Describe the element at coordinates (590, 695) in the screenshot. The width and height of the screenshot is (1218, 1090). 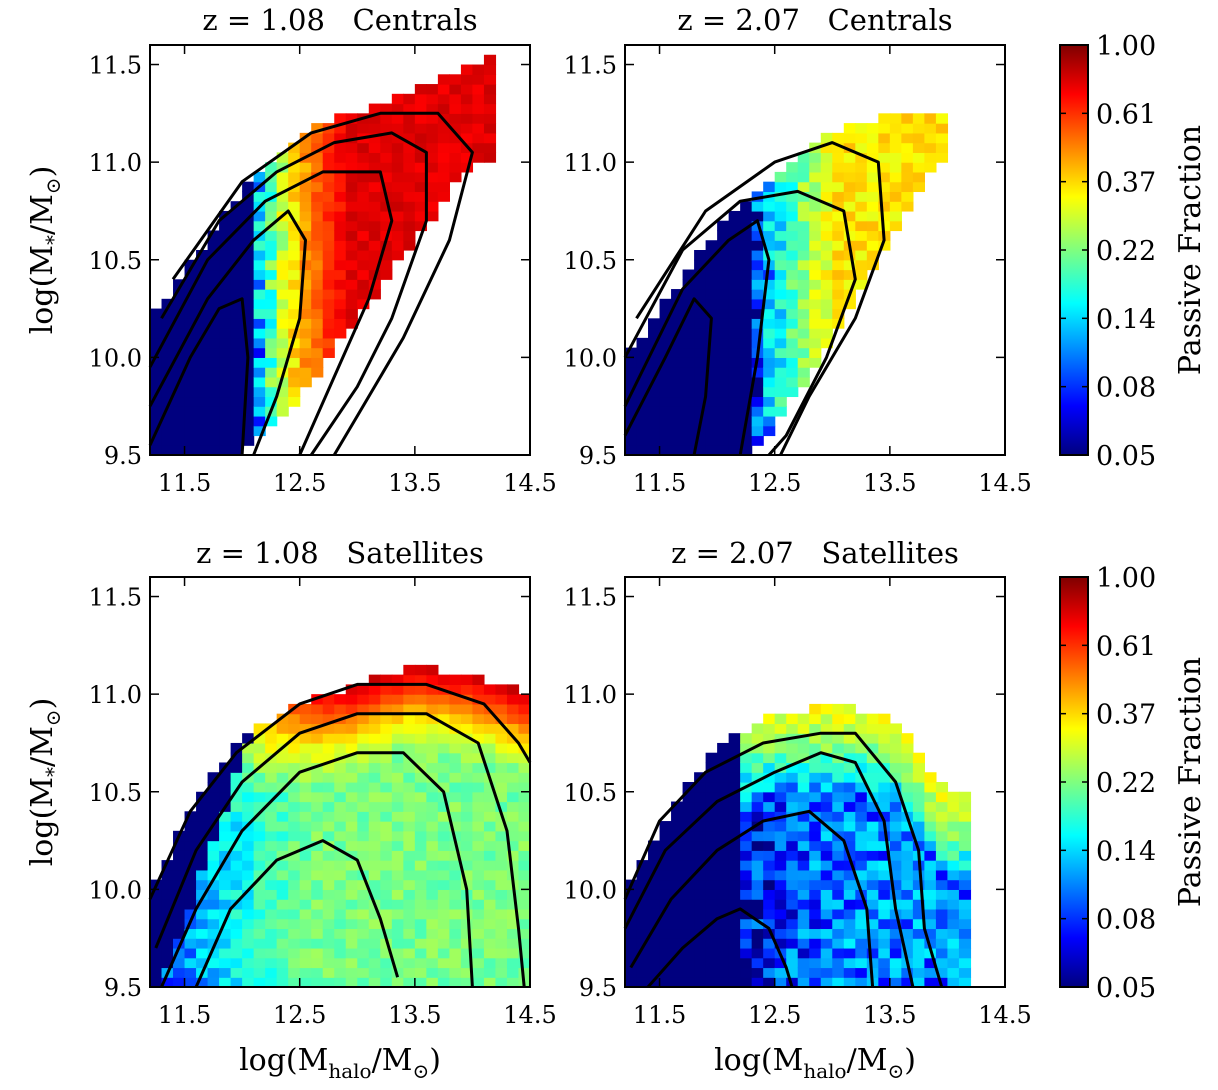
I see `y-tick-label: 11.0` at that location.